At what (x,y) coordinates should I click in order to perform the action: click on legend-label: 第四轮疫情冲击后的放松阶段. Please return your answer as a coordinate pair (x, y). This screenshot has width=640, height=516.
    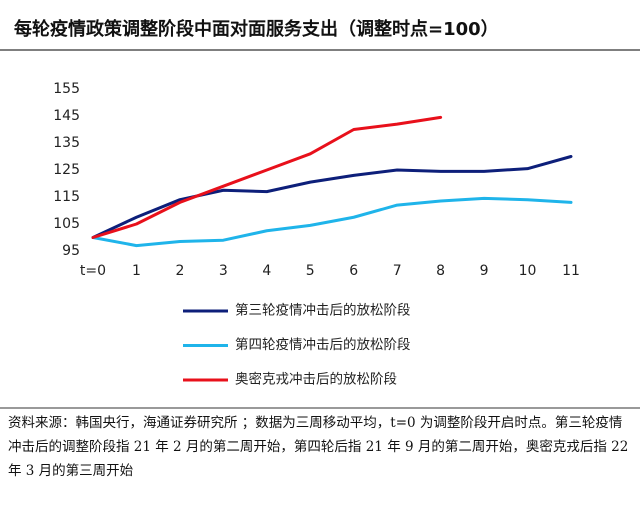
    Looking at the image, I should click on (323, 344).